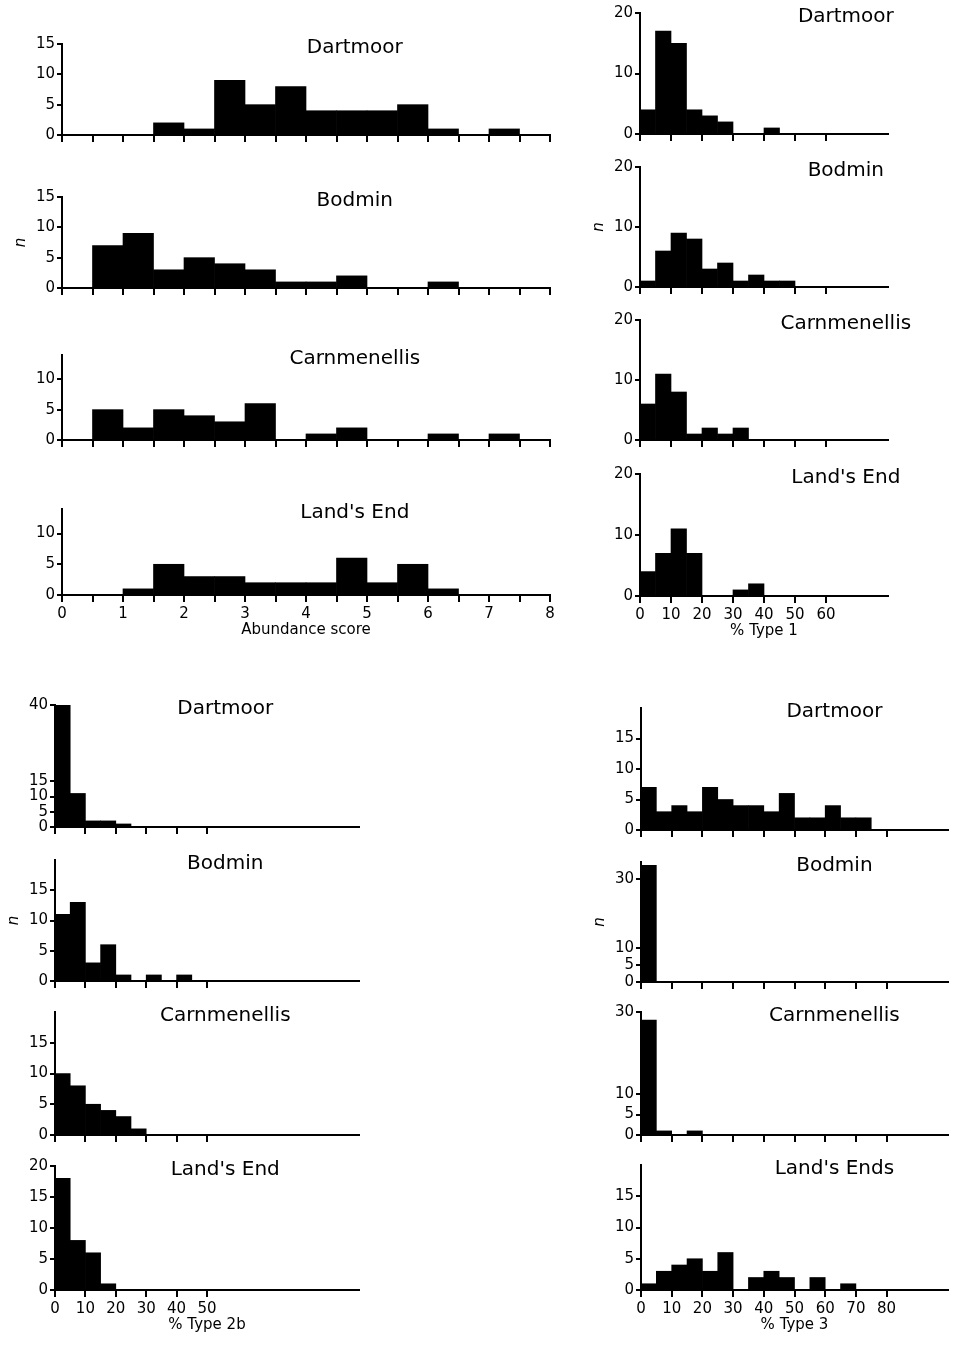 This screenshot has width=960, height=1355. I want to click on chart-title: Land's Ends, so click(834, 1167).